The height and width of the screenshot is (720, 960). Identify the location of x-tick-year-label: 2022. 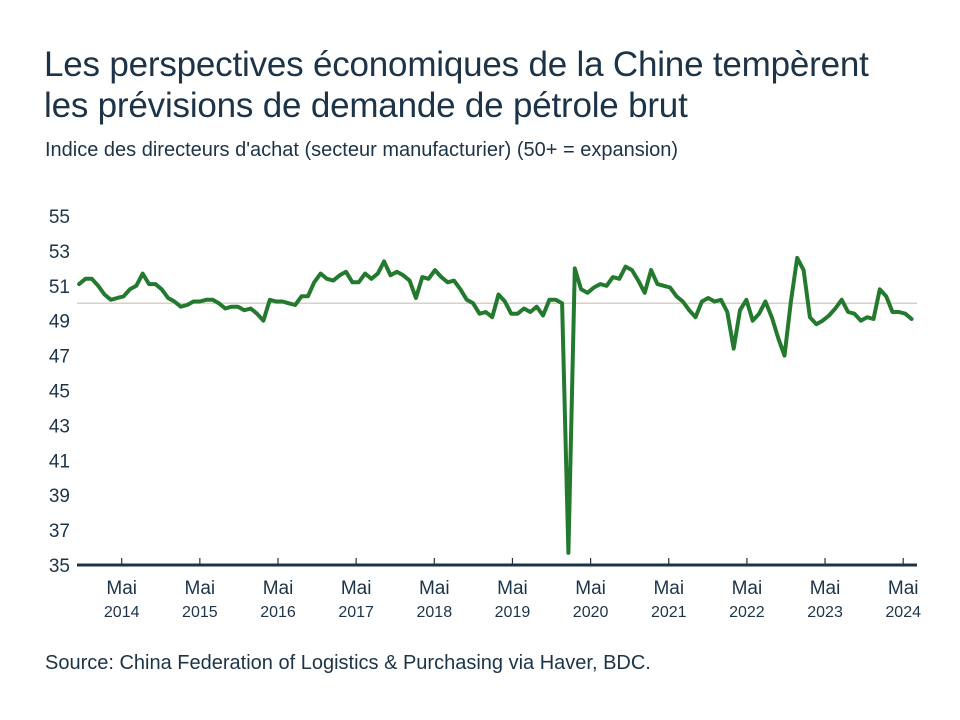
(747, 612).